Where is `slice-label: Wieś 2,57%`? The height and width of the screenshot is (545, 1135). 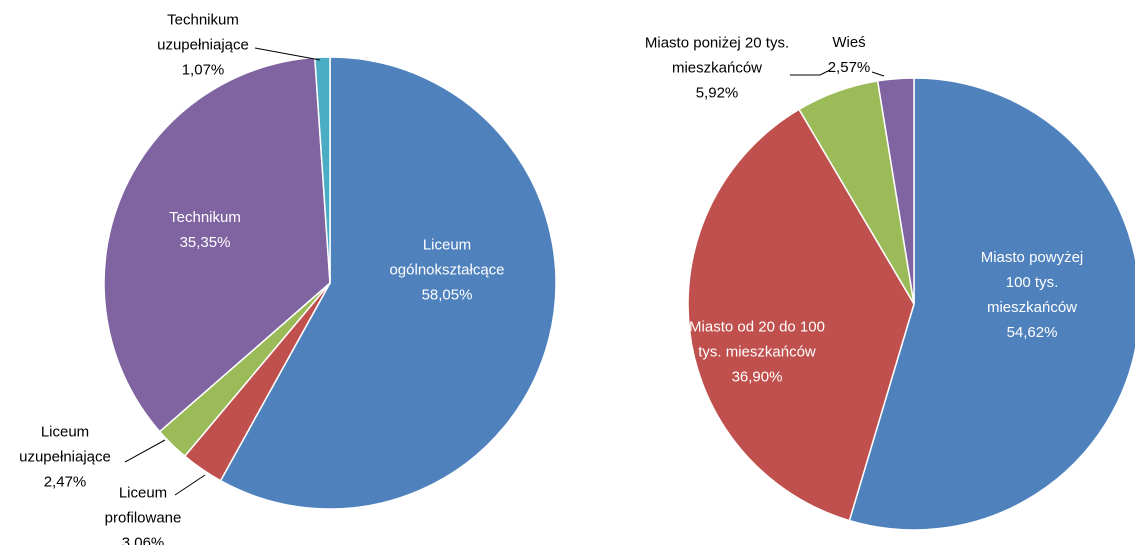
slice-label: Wieś 2,57% is located at coordinates (849, 55).